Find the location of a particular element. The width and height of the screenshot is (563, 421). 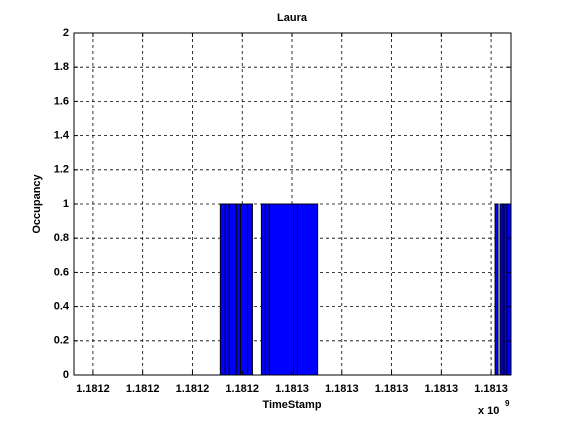

x-exponent: 9 is located at coordinates (507, 403).